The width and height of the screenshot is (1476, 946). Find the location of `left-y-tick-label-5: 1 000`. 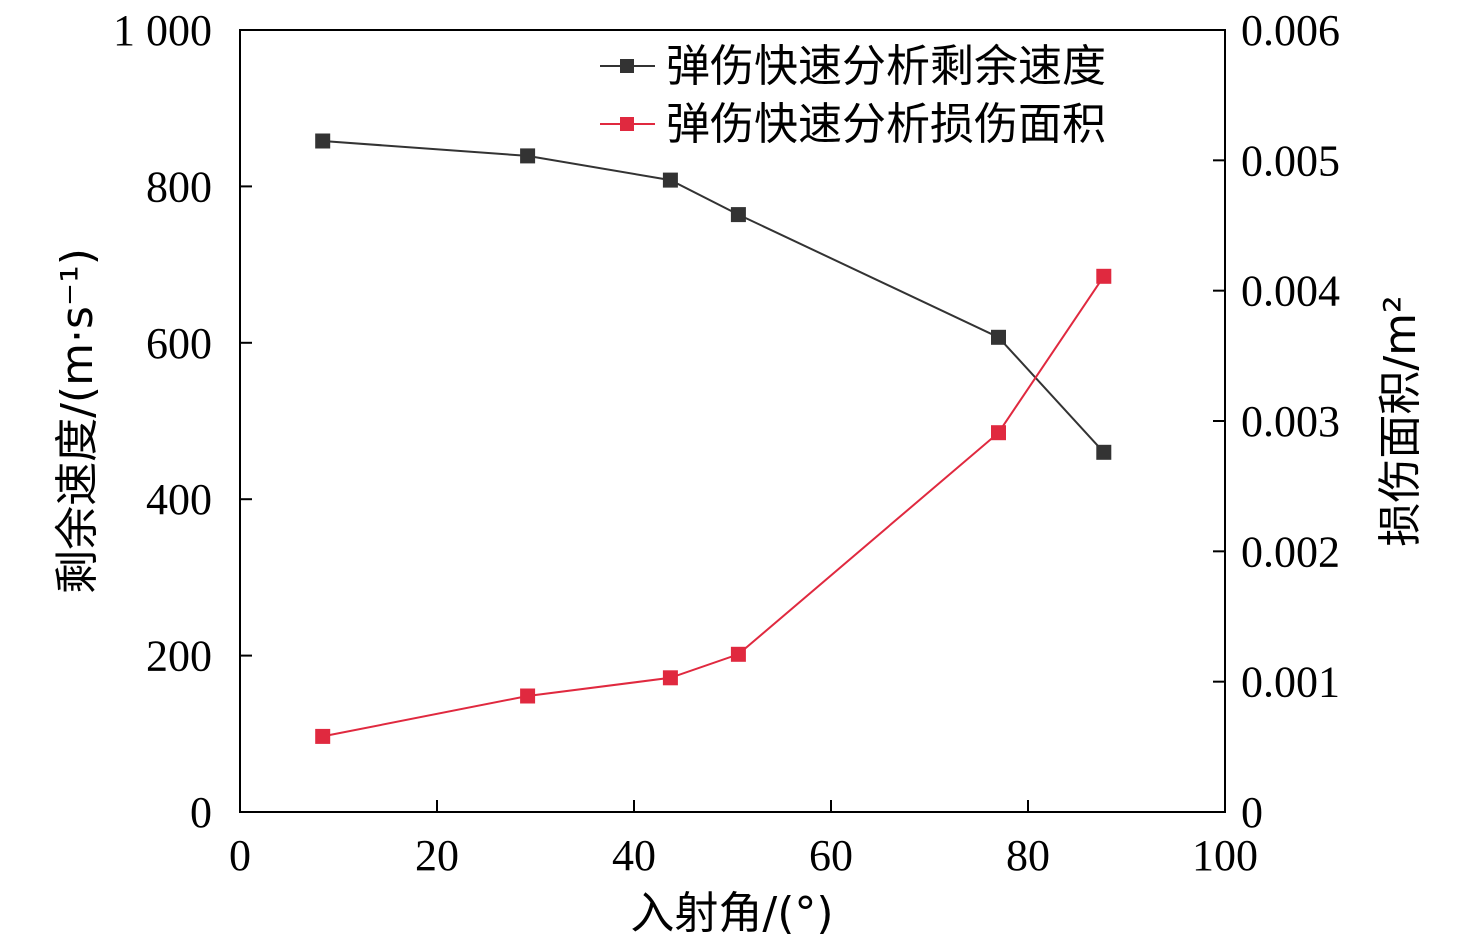

left-y-tick-label-5: 1 000 is located at coordinates (162, 30).